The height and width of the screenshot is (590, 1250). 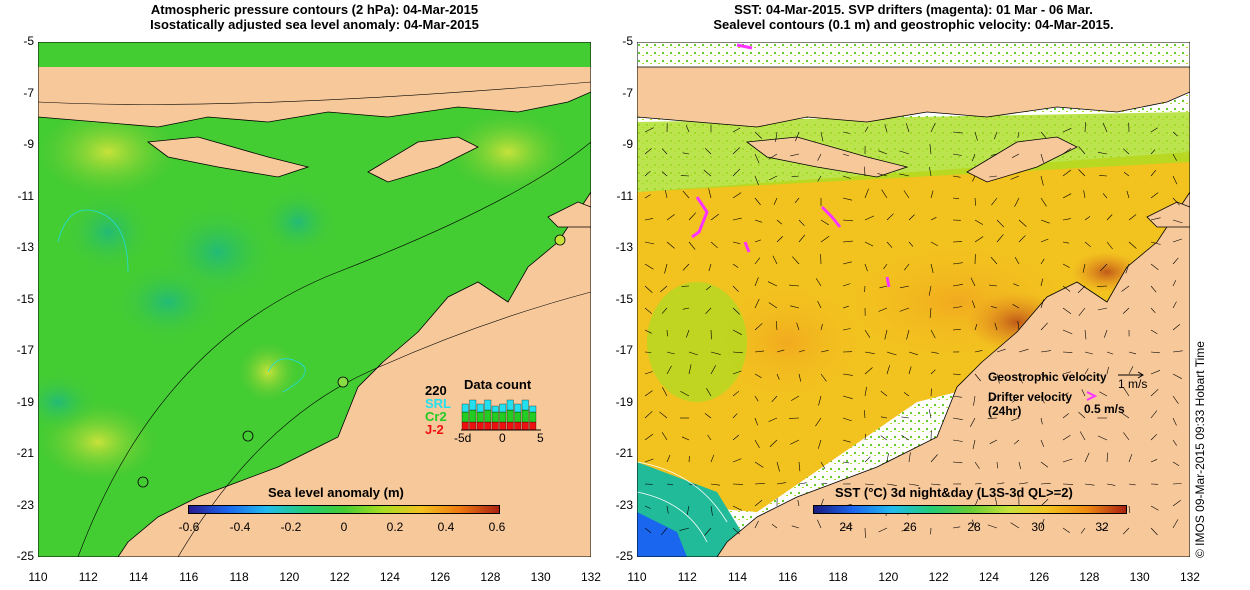 What do you see at coordinates (540, 438) in the screenshot?
I see `data-count-xlabel: 5` at bounding box center [540, 438].